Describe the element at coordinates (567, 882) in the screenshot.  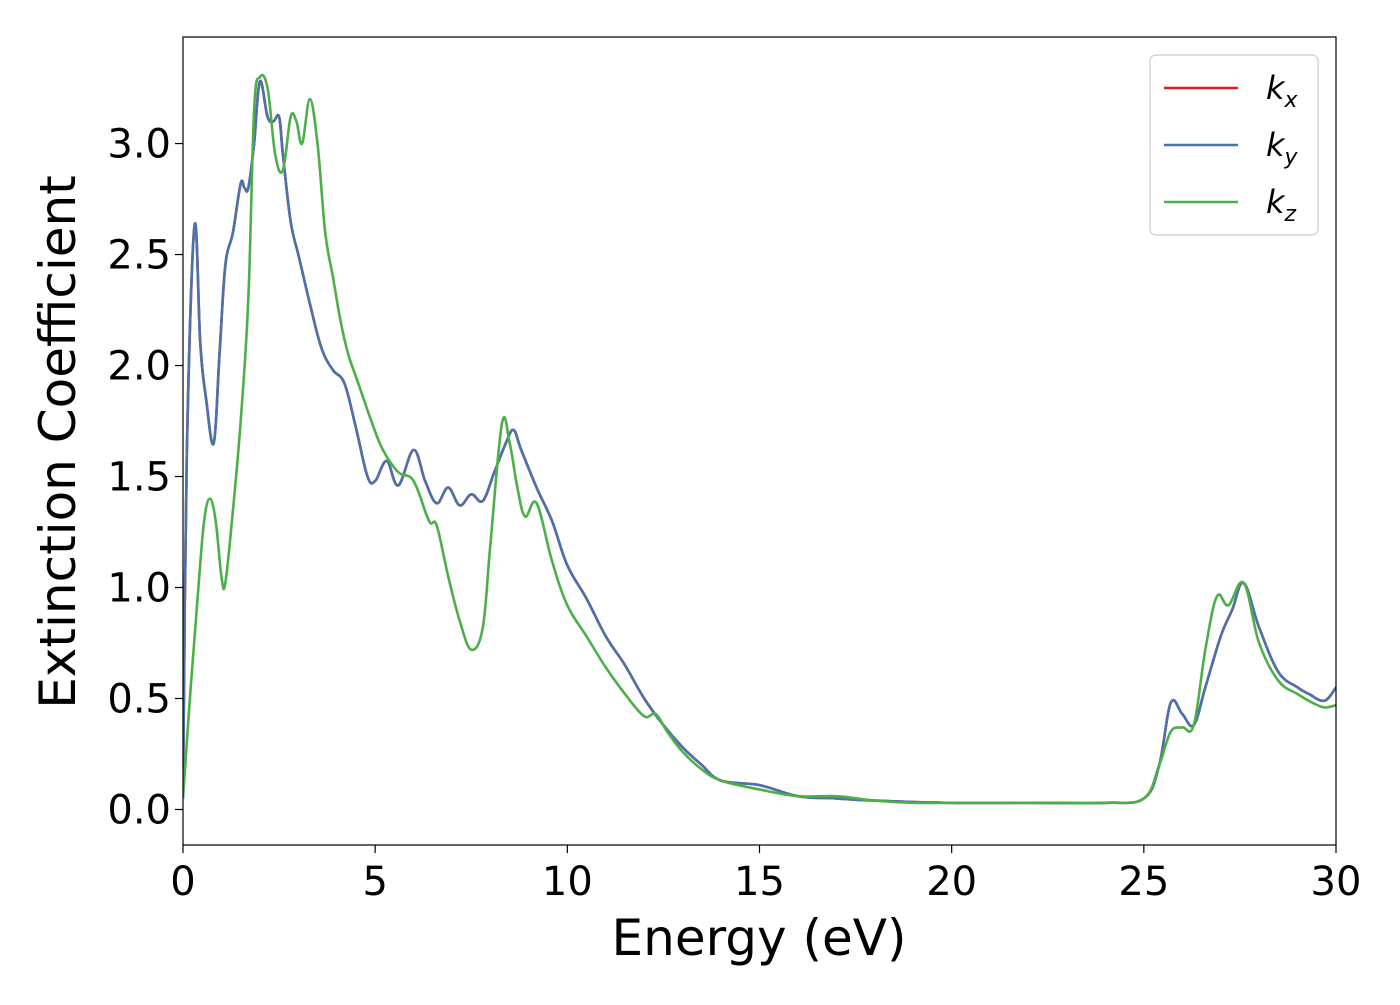
I see `x-tick-label: 10` at that location.